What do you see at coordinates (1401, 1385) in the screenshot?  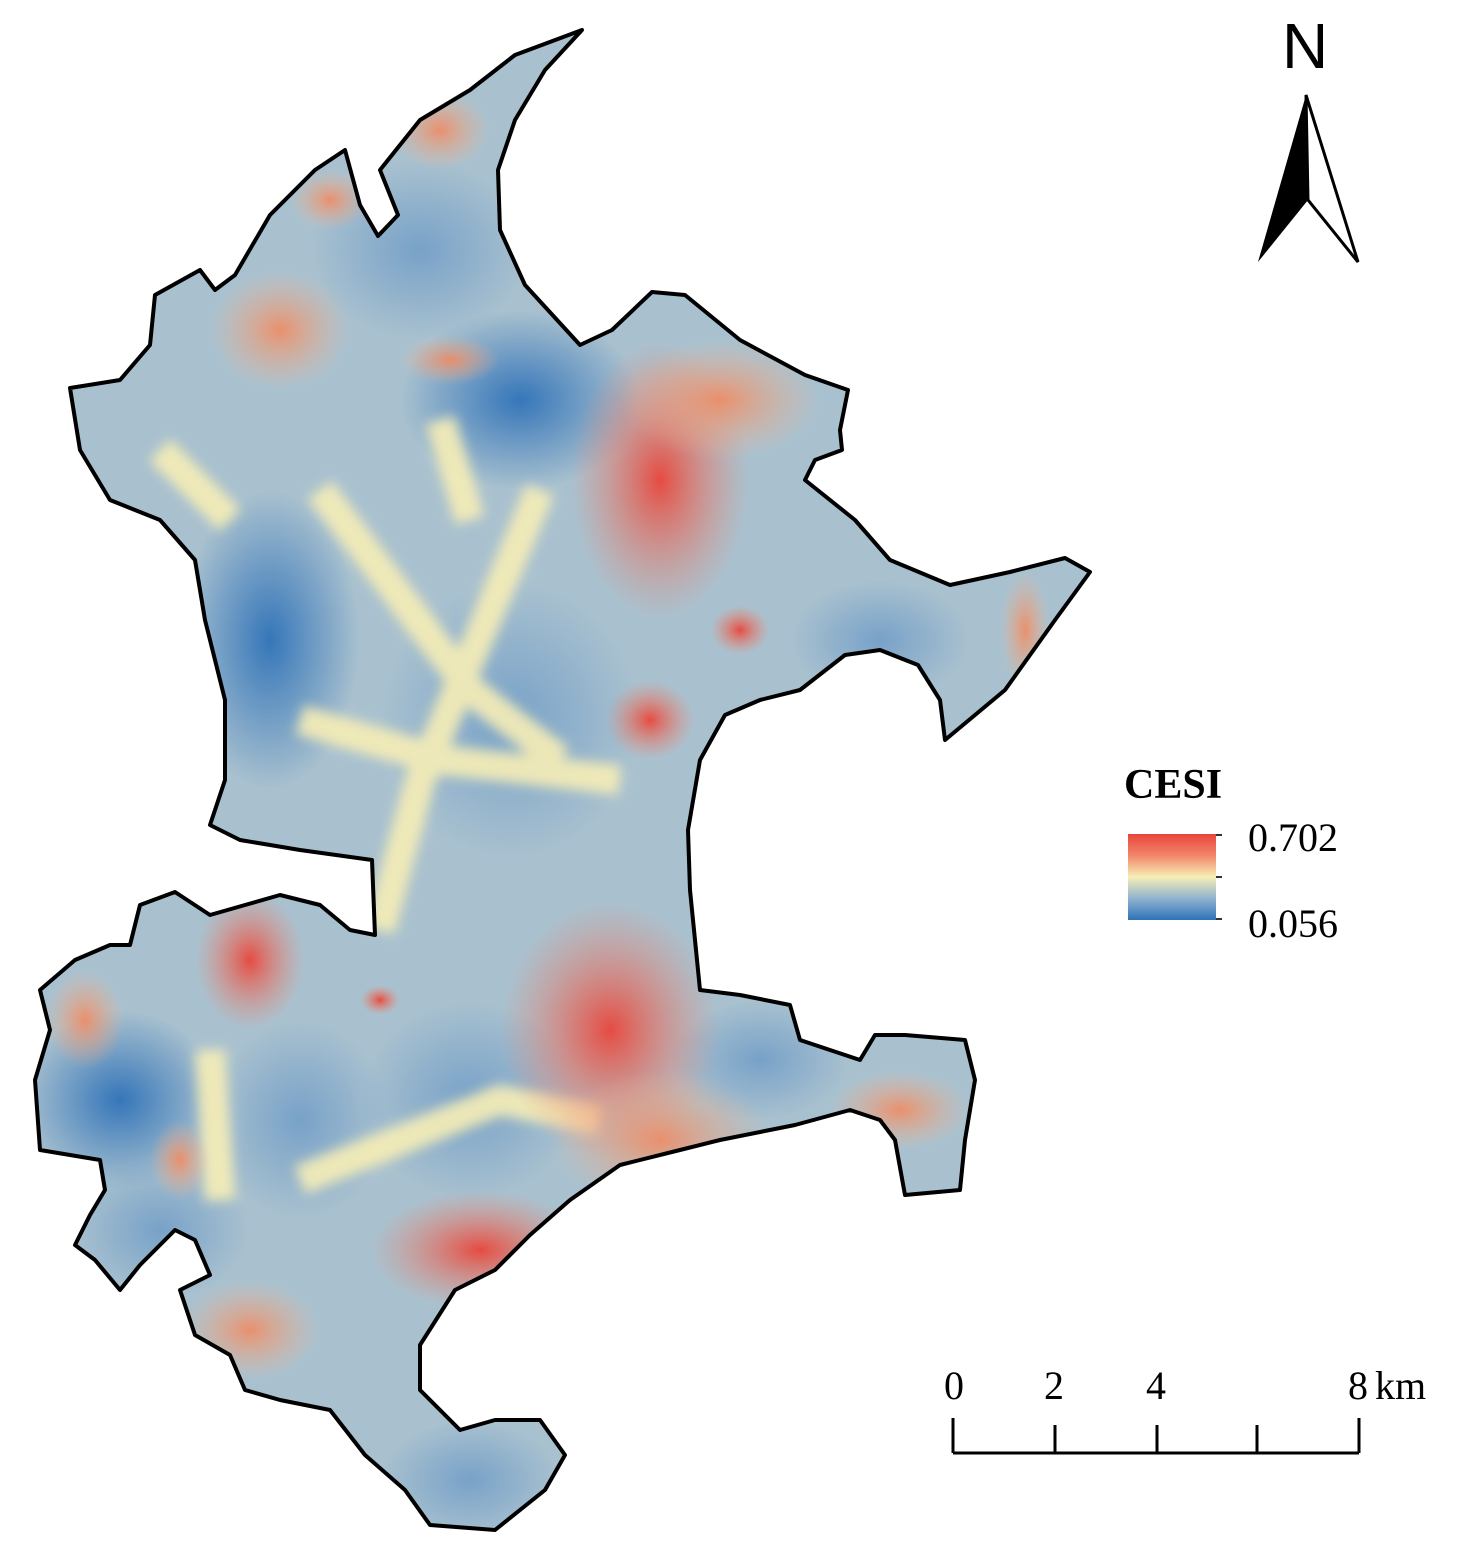 I see `scale-unit: km` at bounding box center [1401, 1385].